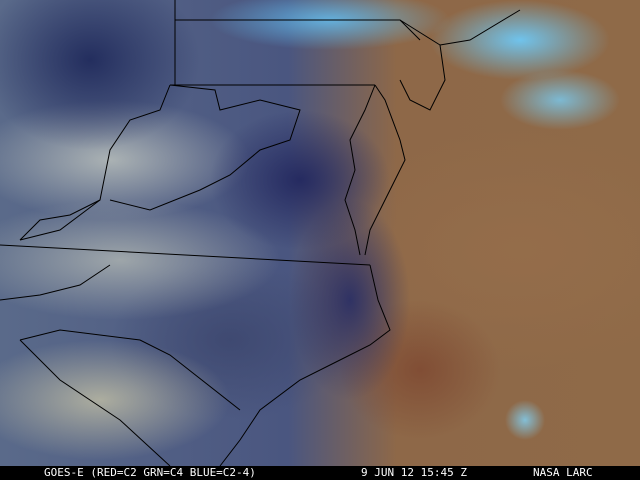 The height and width of the screenshot is (480, 640). What do you see at coordinates (55, 282) in the screenshot?
I see `tn-nc-line` at bounding box center [55, 282].